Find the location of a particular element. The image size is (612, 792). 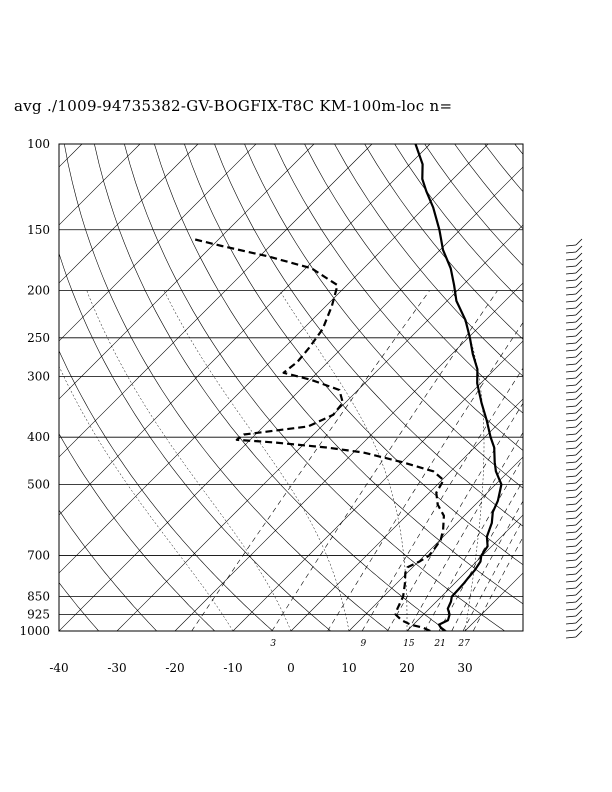

dry-adiabat is located at coordinates (108, 570).